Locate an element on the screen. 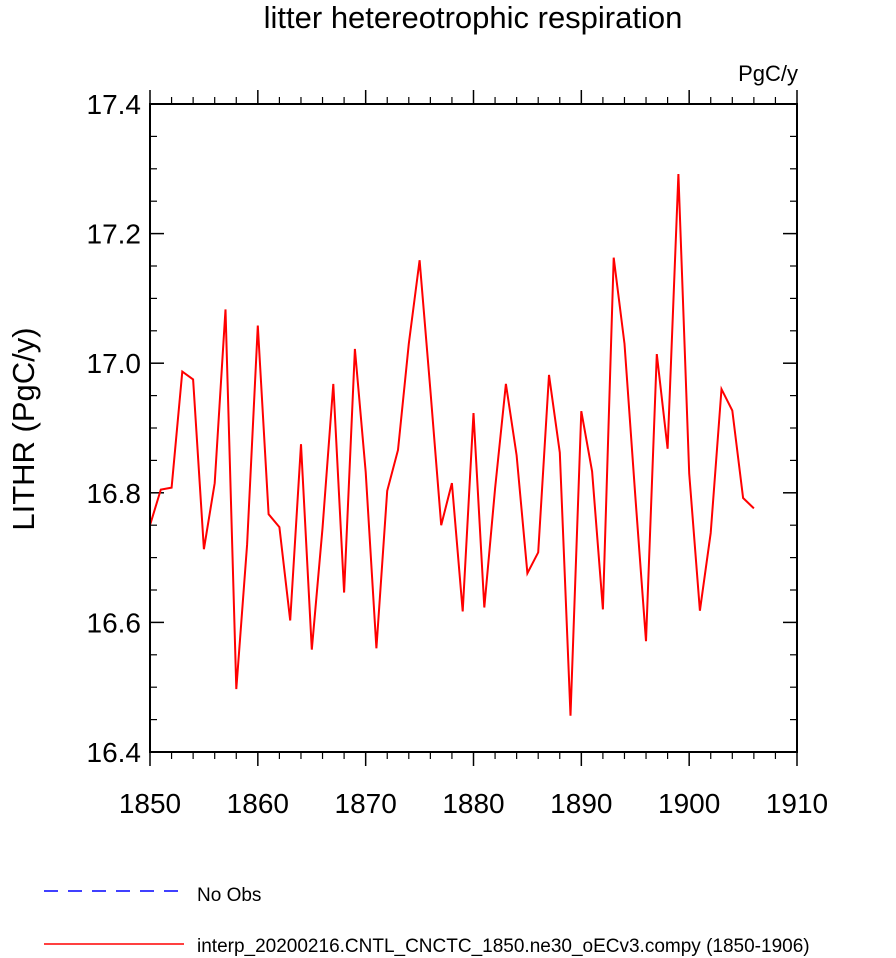 This screenshot has width=896, height=958. y-tick-label: 16.8 is located at coordinates (114, 493).